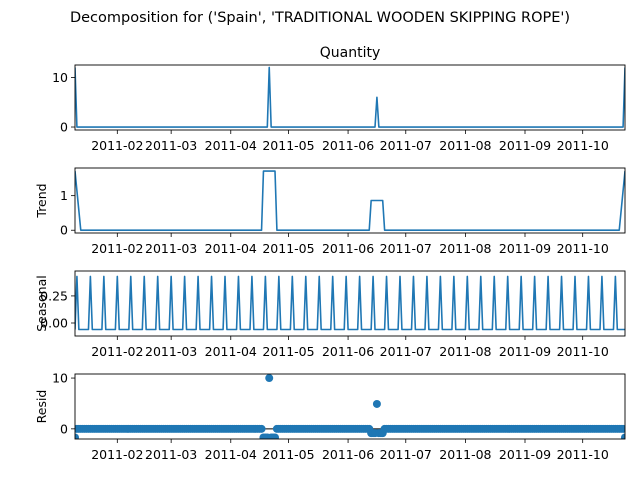  Describe the element at coordinates (465, 145) in the screenshot. I see `observed-x-tick-label: 2011-08` at that location.